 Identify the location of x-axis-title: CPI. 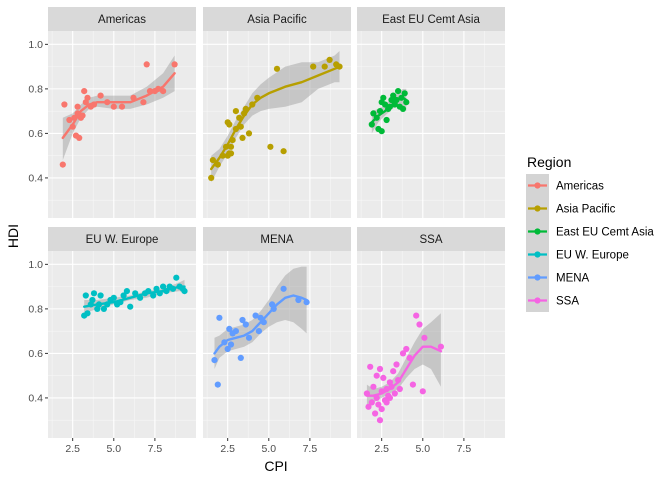
(275, 466).